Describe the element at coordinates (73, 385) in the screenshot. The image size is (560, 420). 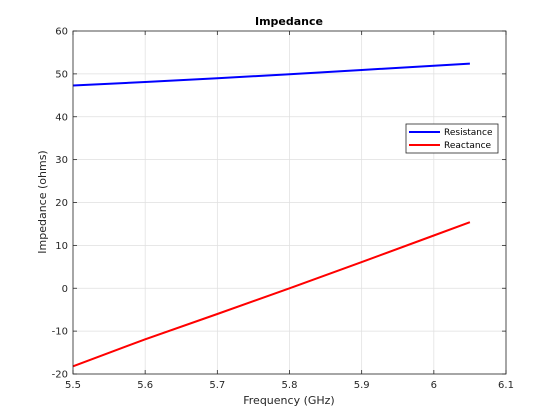
I see `x-tick-label: 5.5` at that location.